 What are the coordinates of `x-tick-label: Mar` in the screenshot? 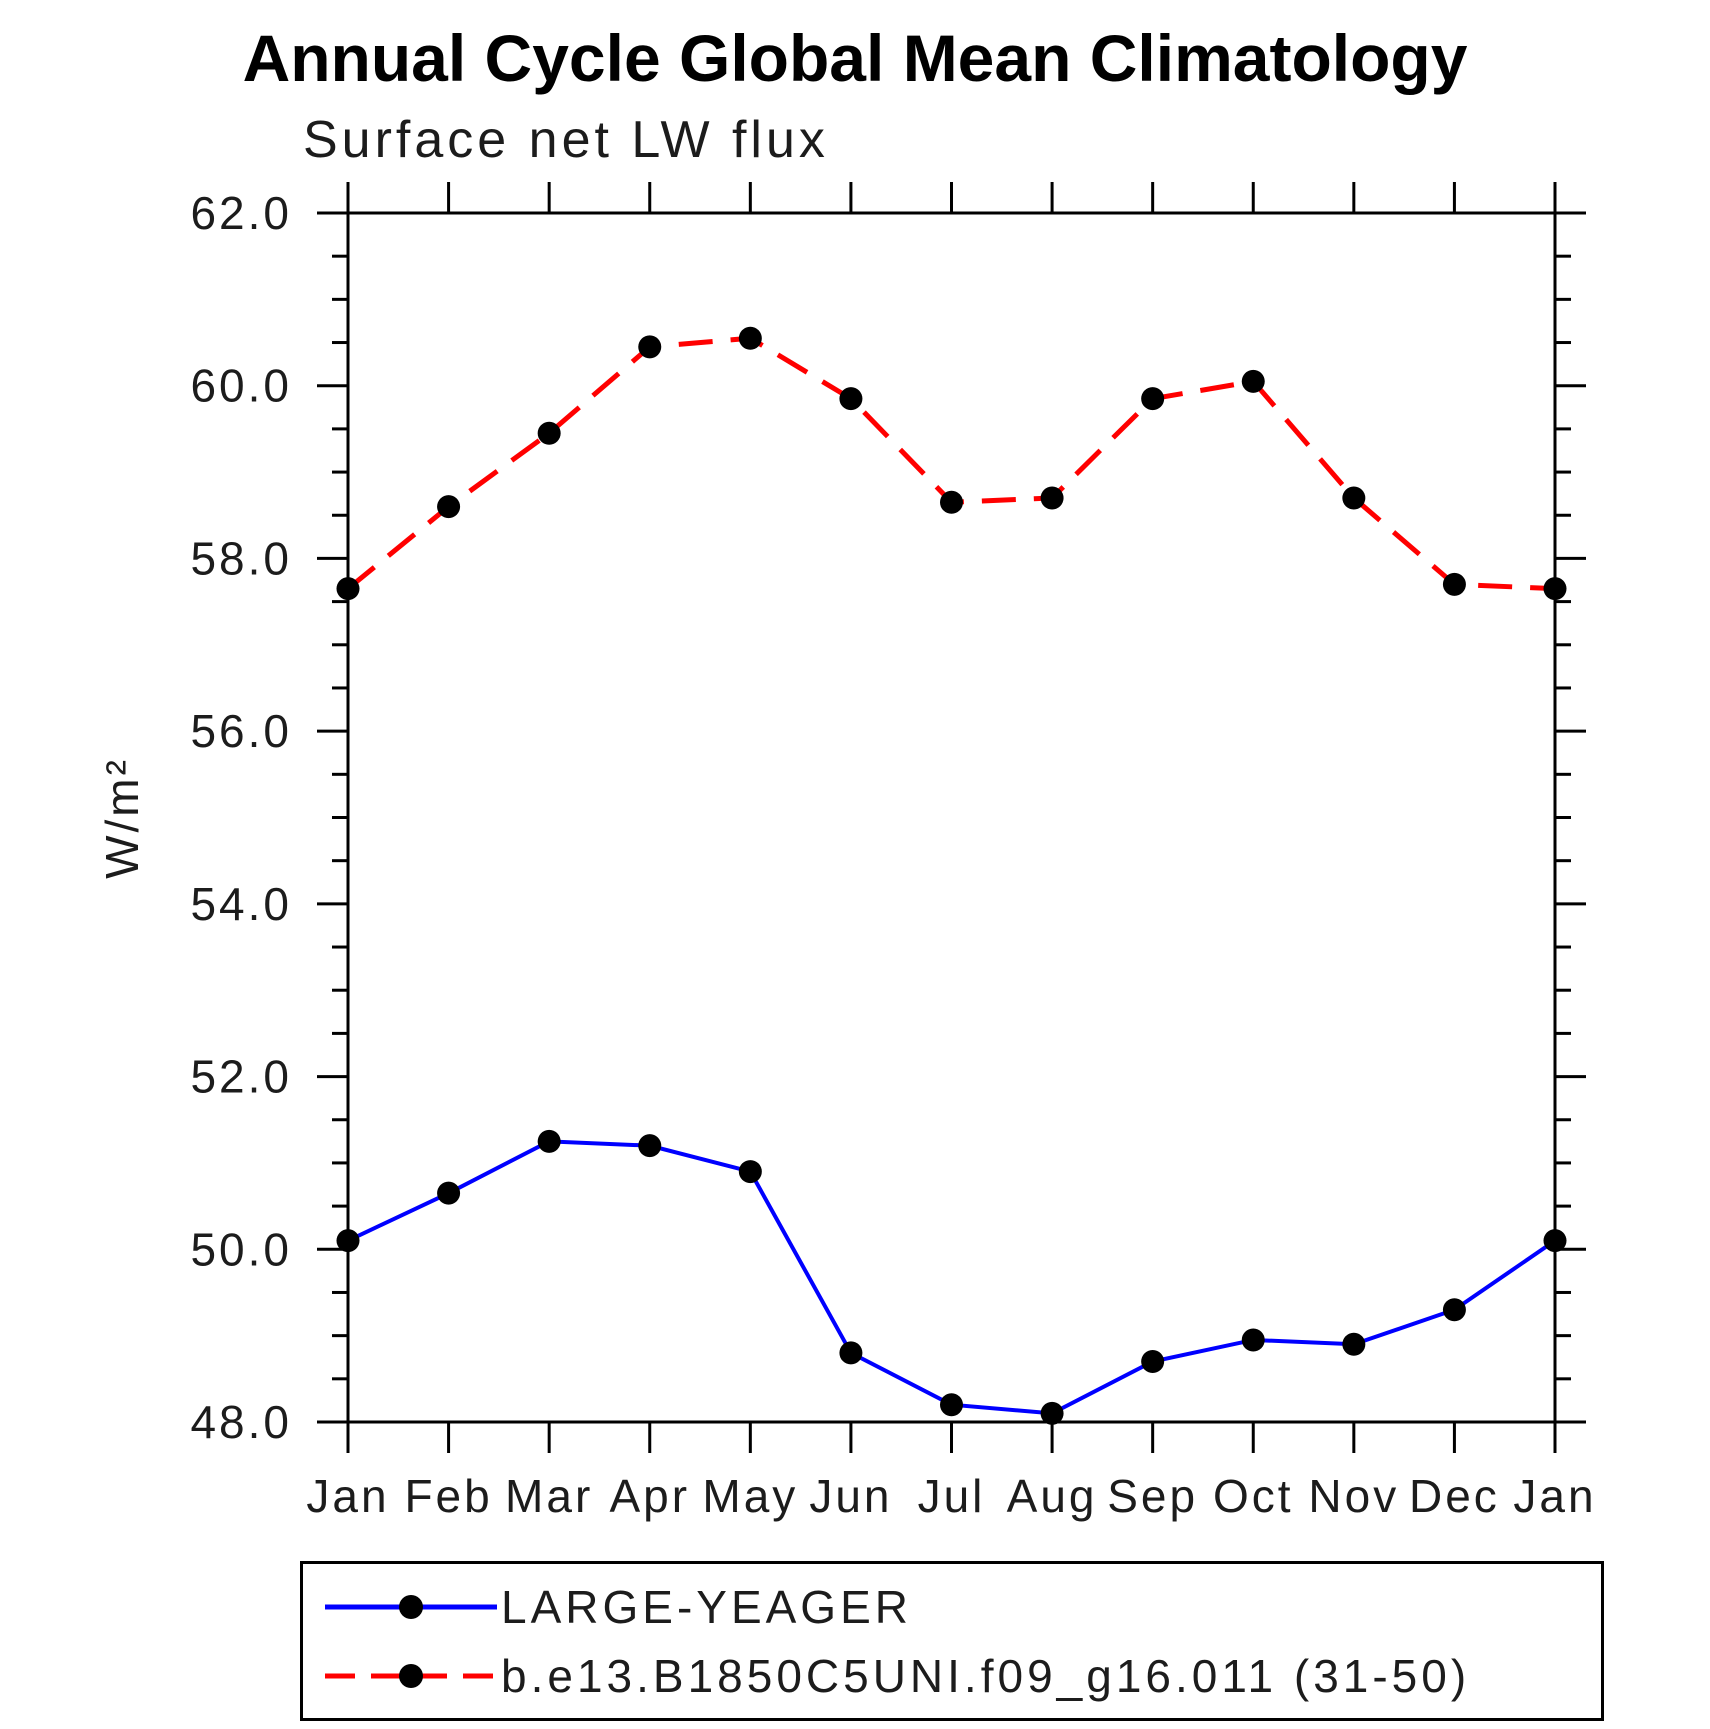 It's located at (549, 1496).